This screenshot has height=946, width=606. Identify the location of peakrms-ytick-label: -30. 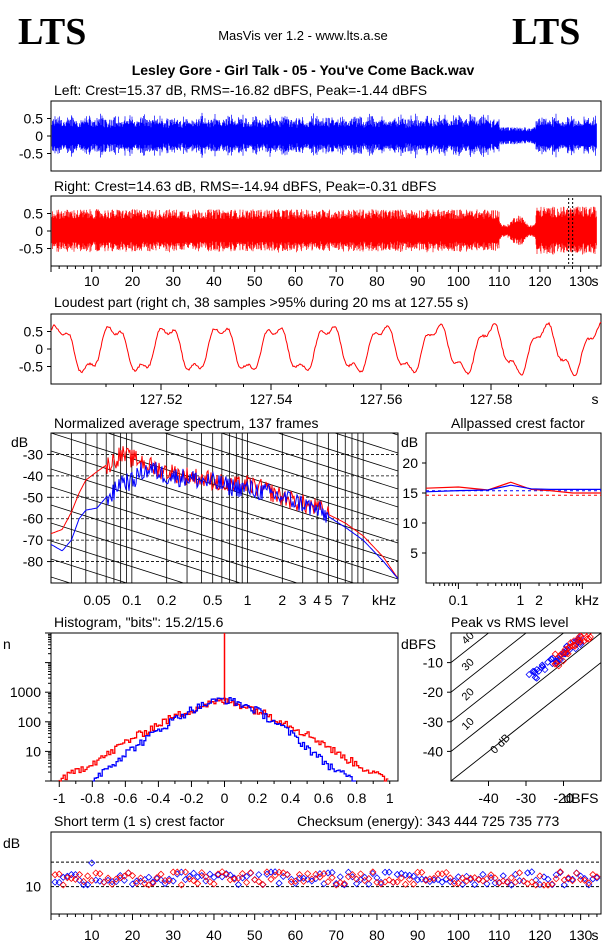
(433, 722).